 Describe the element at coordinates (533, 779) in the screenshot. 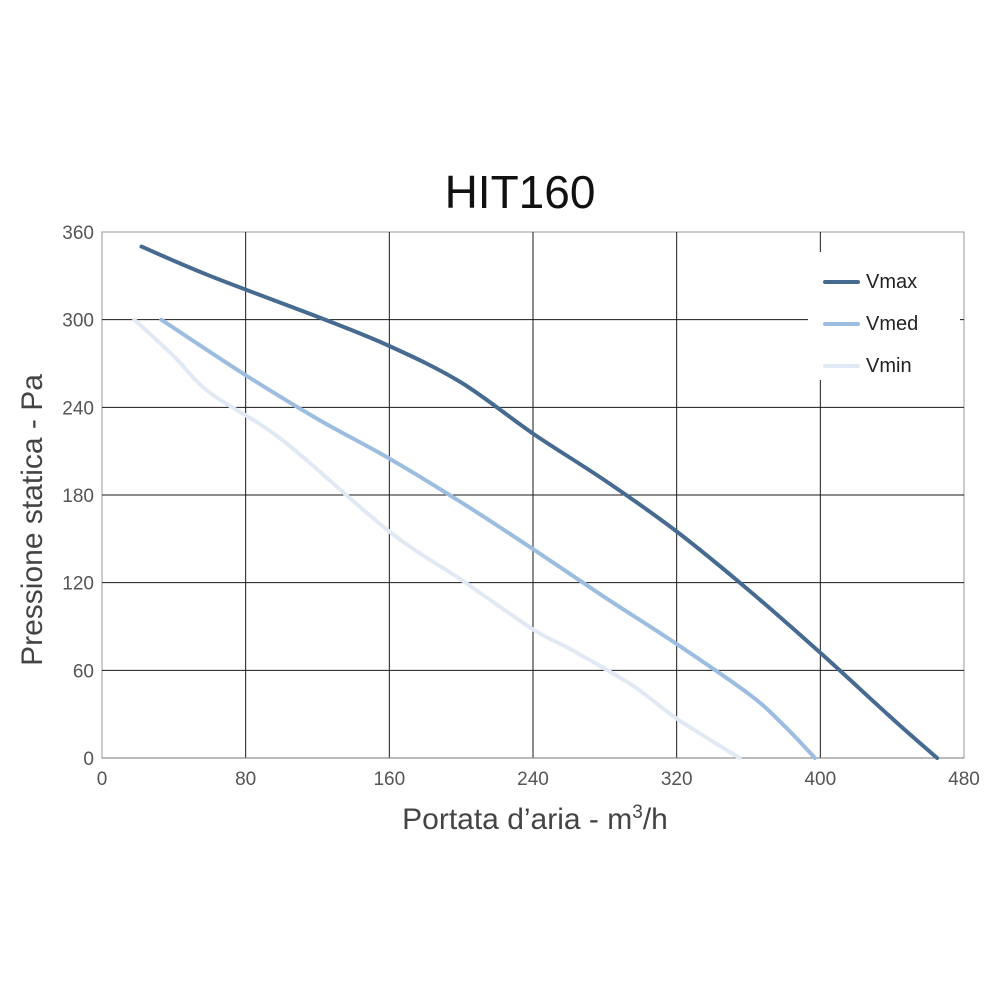

I see `x-tick-label: 240` at that location.